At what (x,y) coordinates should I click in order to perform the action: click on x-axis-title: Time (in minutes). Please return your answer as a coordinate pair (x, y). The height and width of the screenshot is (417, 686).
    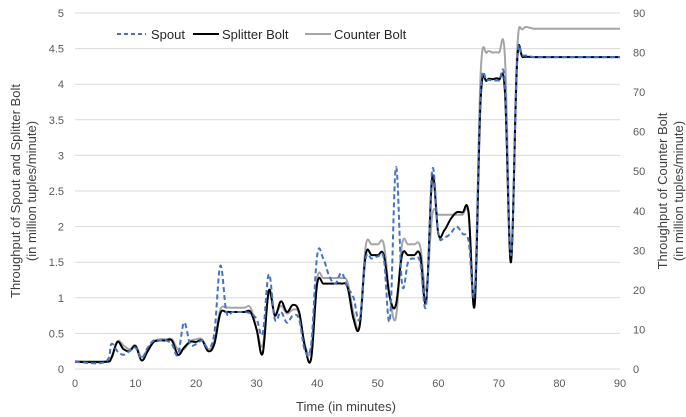
    Looking at the image, I should click on (346, 406).